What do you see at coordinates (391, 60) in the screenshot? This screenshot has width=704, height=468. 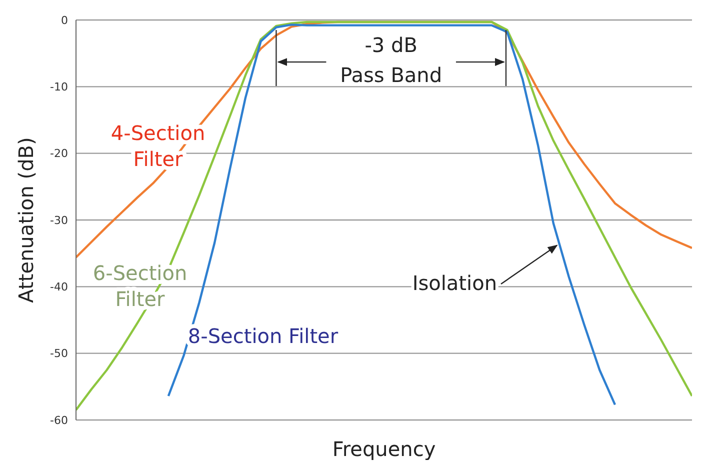 I see `annotation: -3 dB Pass Band` at bounding box center [391, 60].